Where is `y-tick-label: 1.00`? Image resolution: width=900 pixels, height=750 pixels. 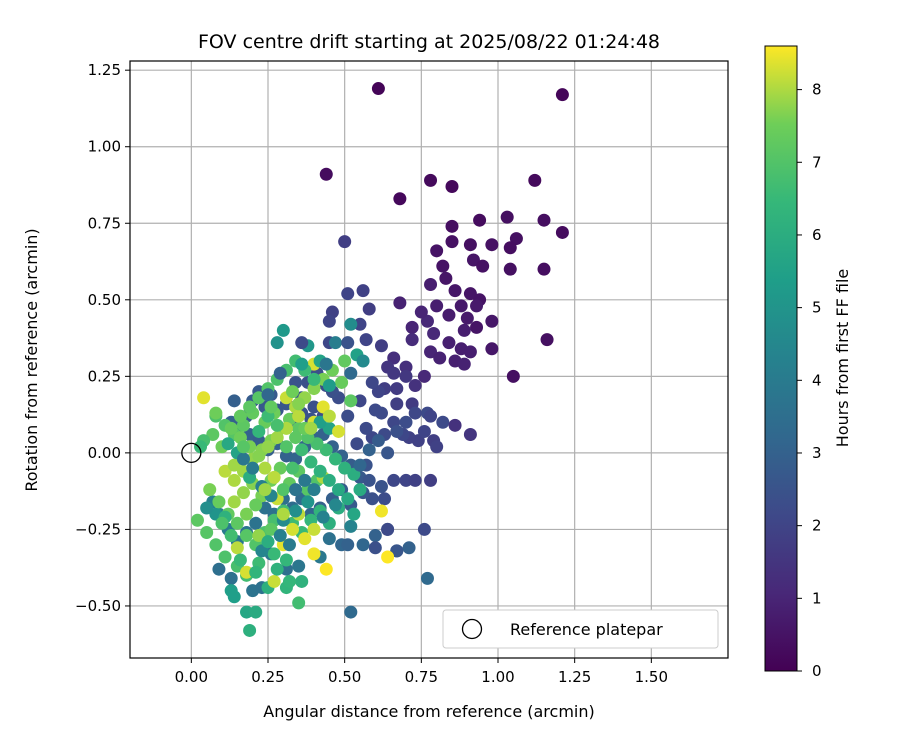 y-tick-label: 1.00 is located at coordinates (104, 147).